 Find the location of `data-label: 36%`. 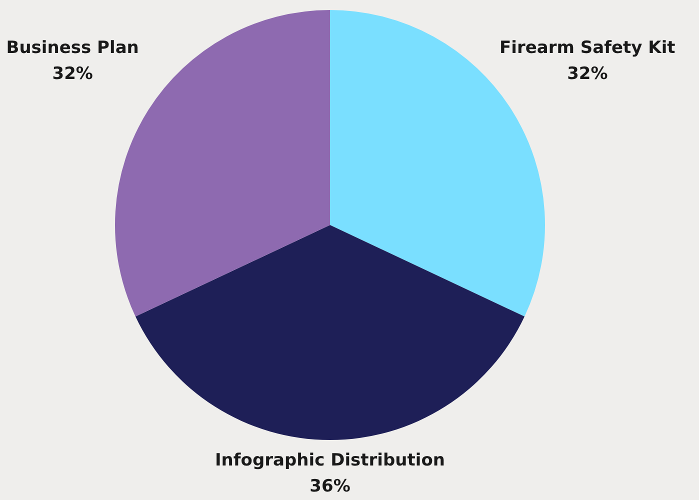

data-label: 36% is located at coordinates (330, 486).